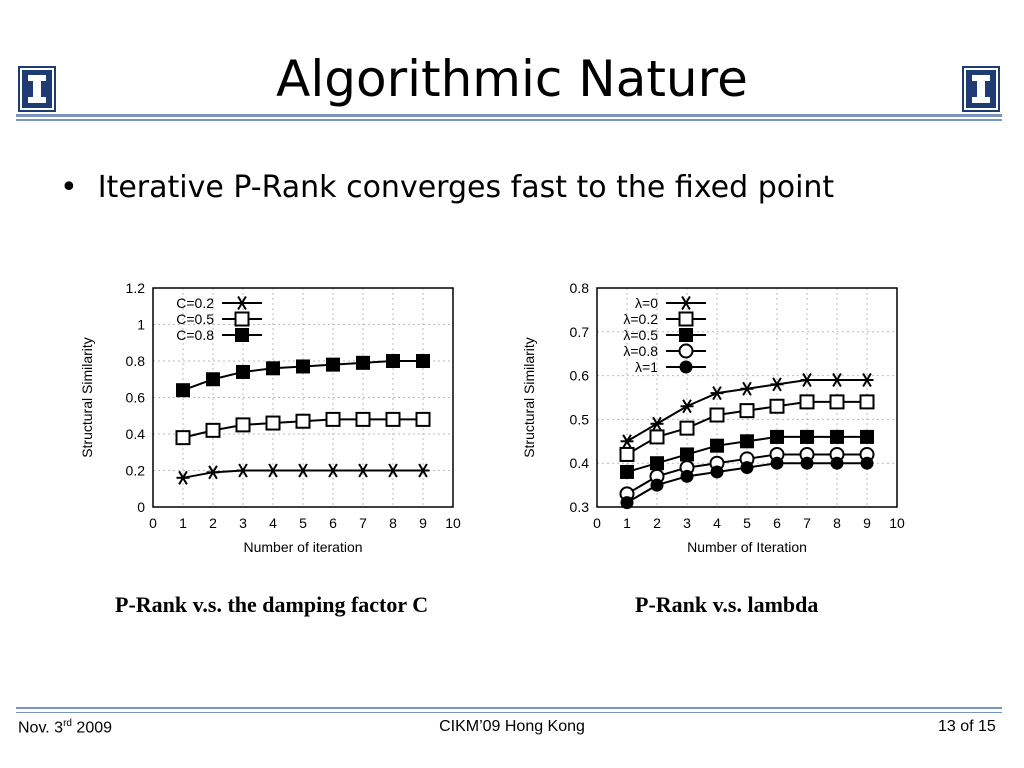 The width and height of the screenshot is (1024, 768). Describe the element at coordinates (640, 351) in the screenshot. I see `legend-label: λ=0.8` at that location.